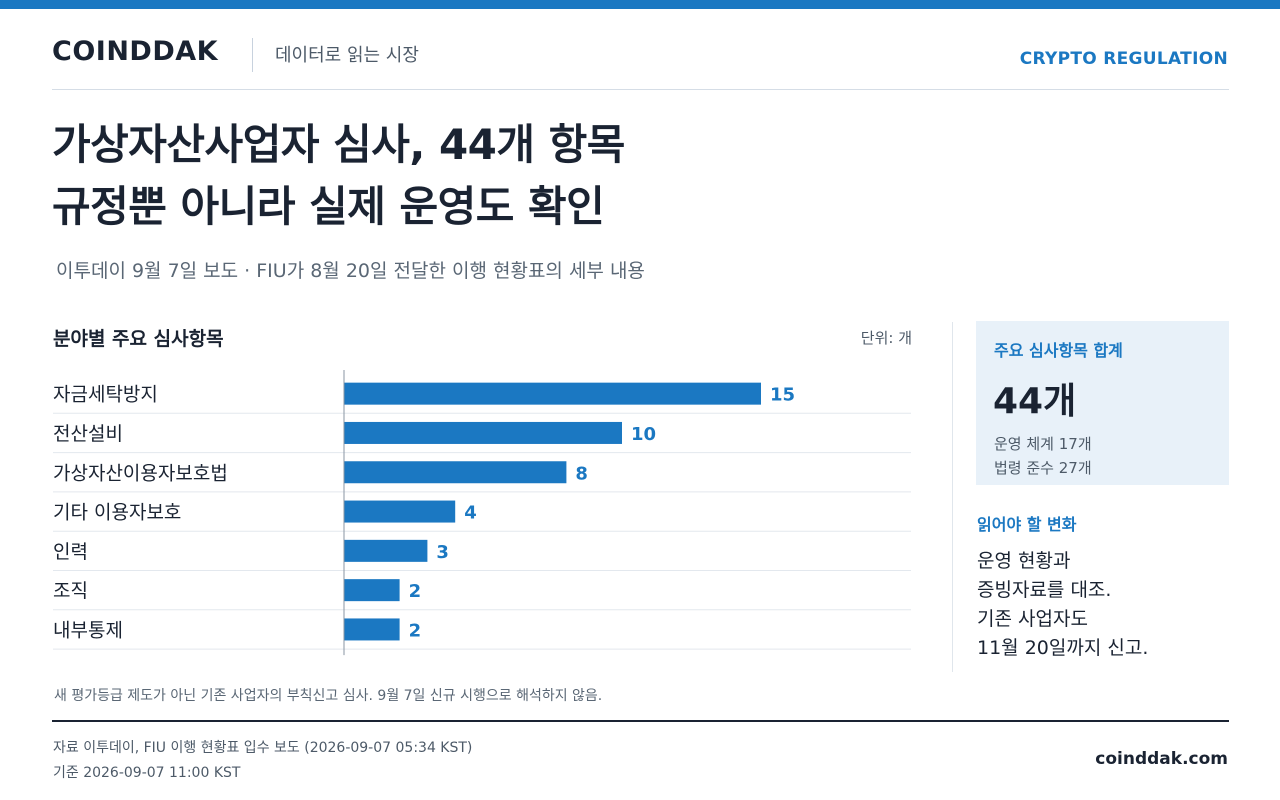 Image resolution: width=1280 pixels, height=800 pixels. I want to click on headline-line-2: 규정뿐 아니라 실제 운영도 확인, so click(328, 206).